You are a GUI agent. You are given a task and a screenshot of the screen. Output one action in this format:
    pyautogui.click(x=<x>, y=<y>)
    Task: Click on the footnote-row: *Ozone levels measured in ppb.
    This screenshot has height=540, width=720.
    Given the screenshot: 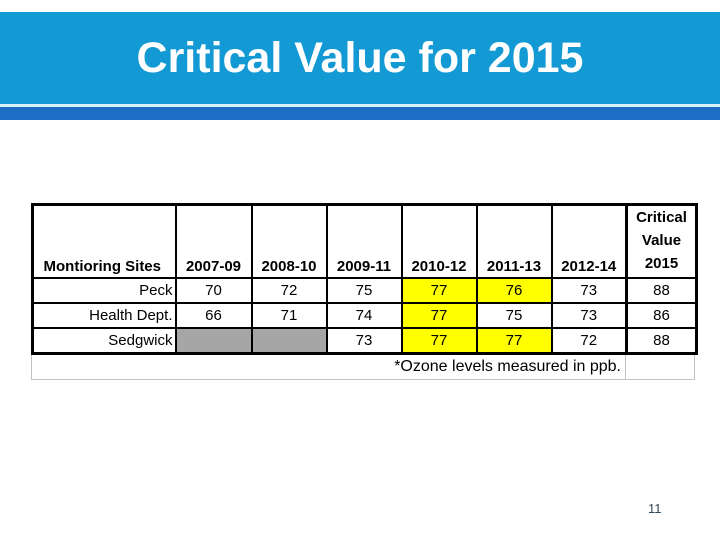 What is the action you would take?
    pyautogui.click(x=363, y=367)
    